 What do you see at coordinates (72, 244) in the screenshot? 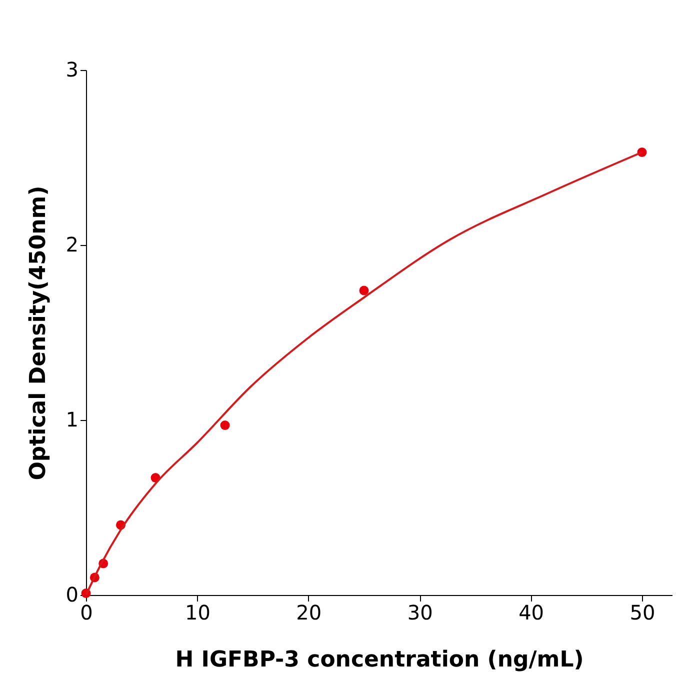
I see `y-tick-label: 2` at bounding box center [72, 244].